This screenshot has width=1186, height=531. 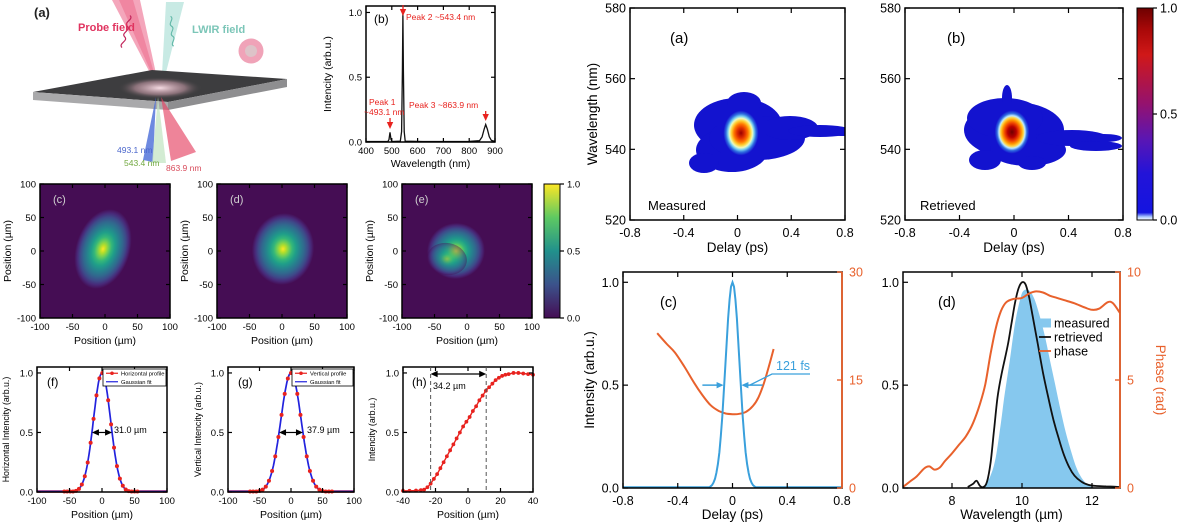 What do you see at coordinates (890, 150) in the screenshot?
I see `y-tick-label: 540` at bounding box center [890, 150].